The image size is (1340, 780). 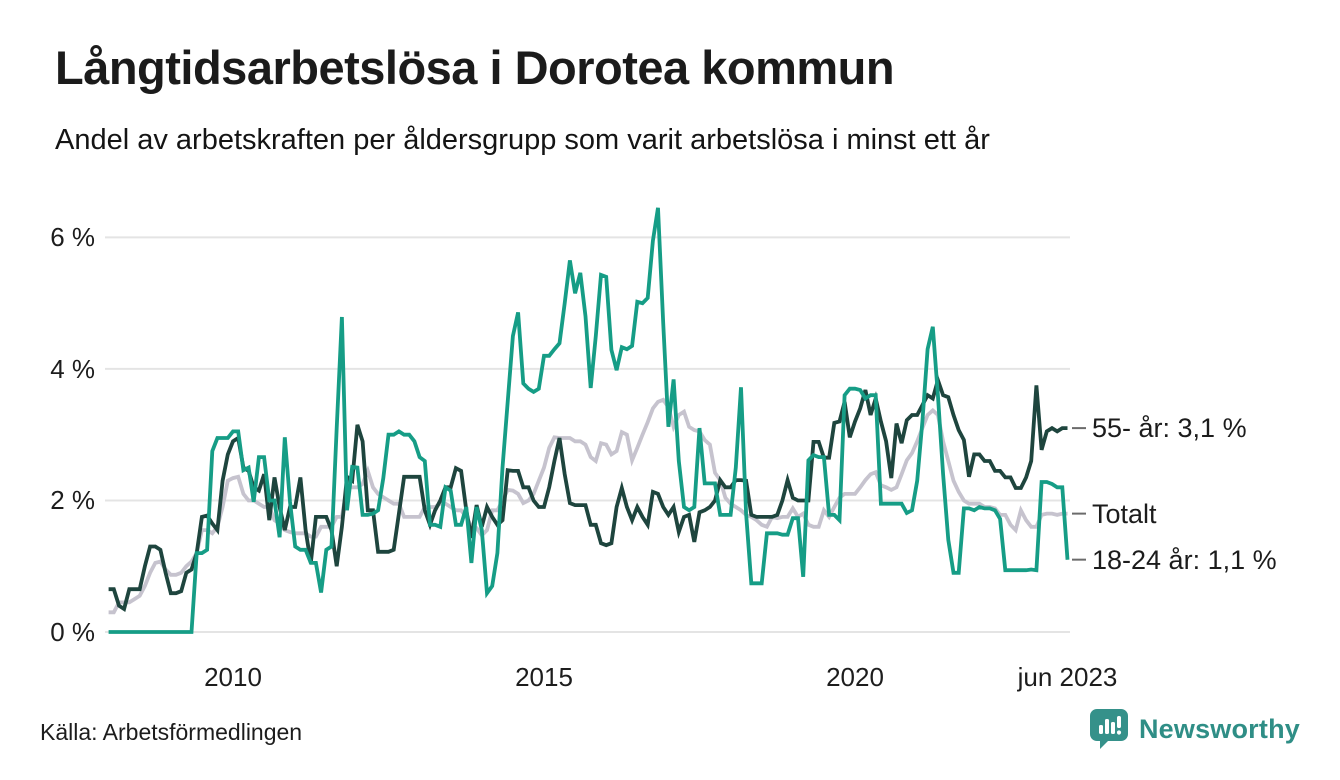 I want to click on logo-exclamation-dot, so click(x=1119, y=732).